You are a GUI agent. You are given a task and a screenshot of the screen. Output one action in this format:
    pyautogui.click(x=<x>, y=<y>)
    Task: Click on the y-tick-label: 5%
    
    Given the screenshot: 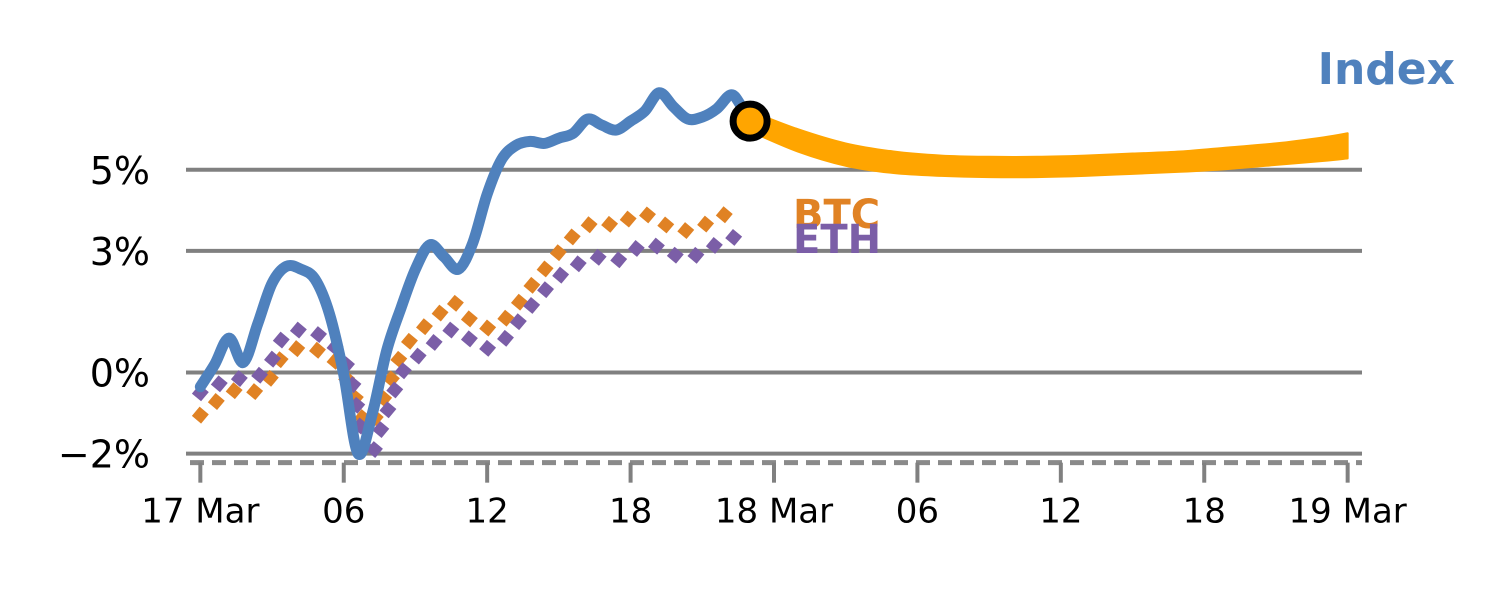 What is the action you would take?
    pyautogui.click(x=120, y=171)
    